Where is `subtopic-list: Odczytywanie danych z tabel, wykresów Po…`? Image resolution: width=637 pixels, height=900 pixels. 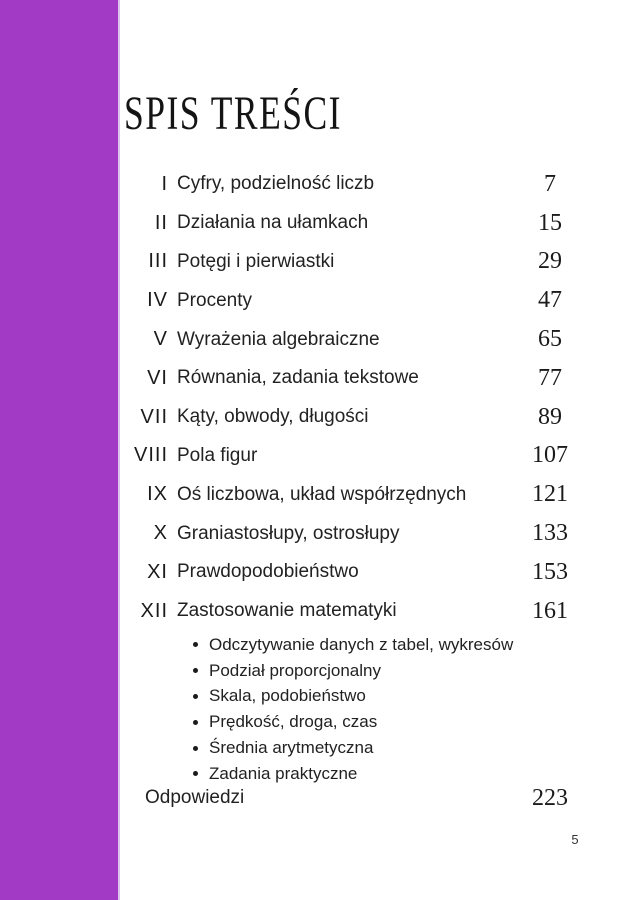 subtopic-list: Odczytywanie danych z tabel, wykresów Po… is located at coordinates (383, 709).